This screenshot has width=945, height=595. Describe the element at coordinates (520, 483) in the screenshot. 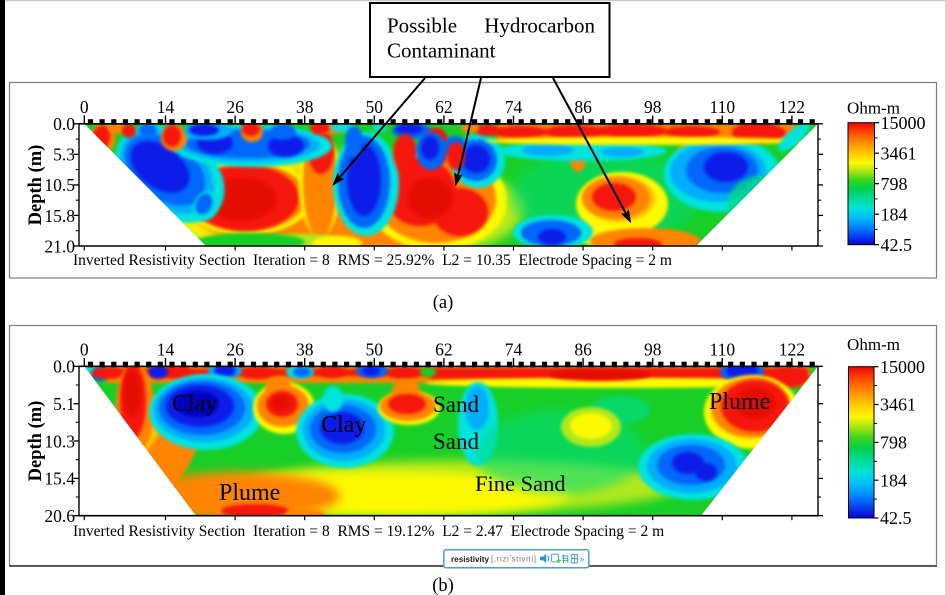

I see `svg-text: Fine Sand` at that location.